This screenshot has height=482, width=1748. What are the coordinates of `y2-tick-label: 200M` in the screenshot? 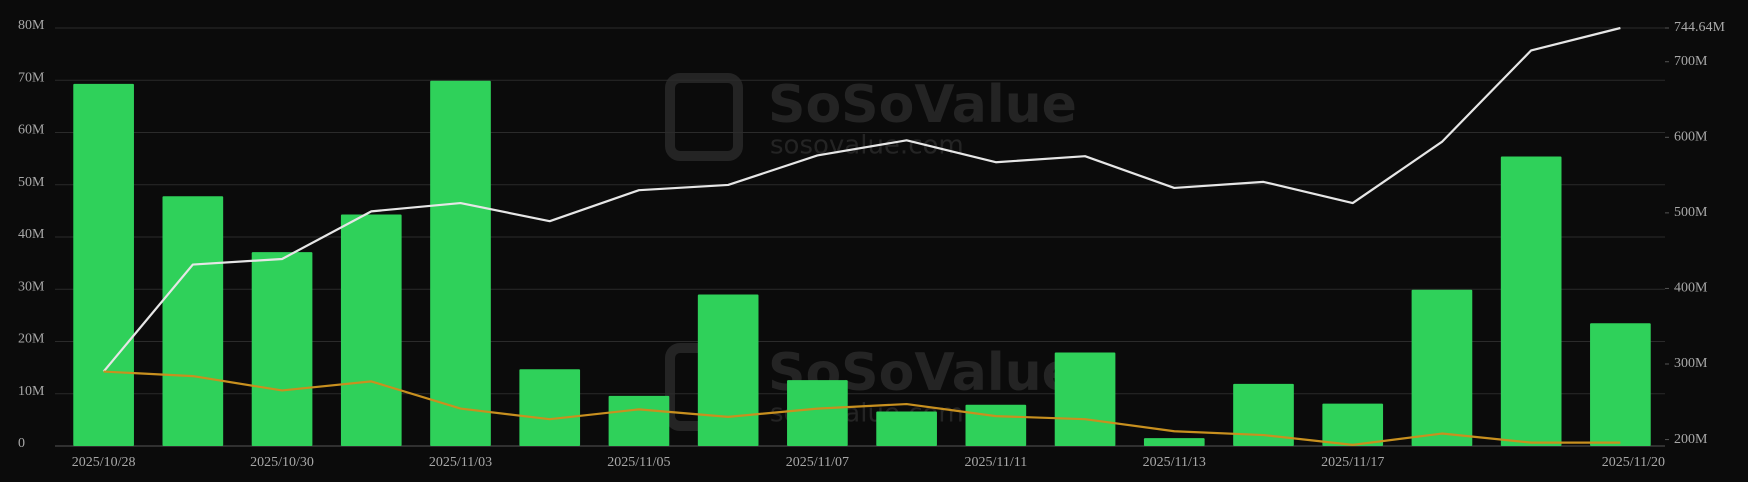 It's located at (1691, 439).